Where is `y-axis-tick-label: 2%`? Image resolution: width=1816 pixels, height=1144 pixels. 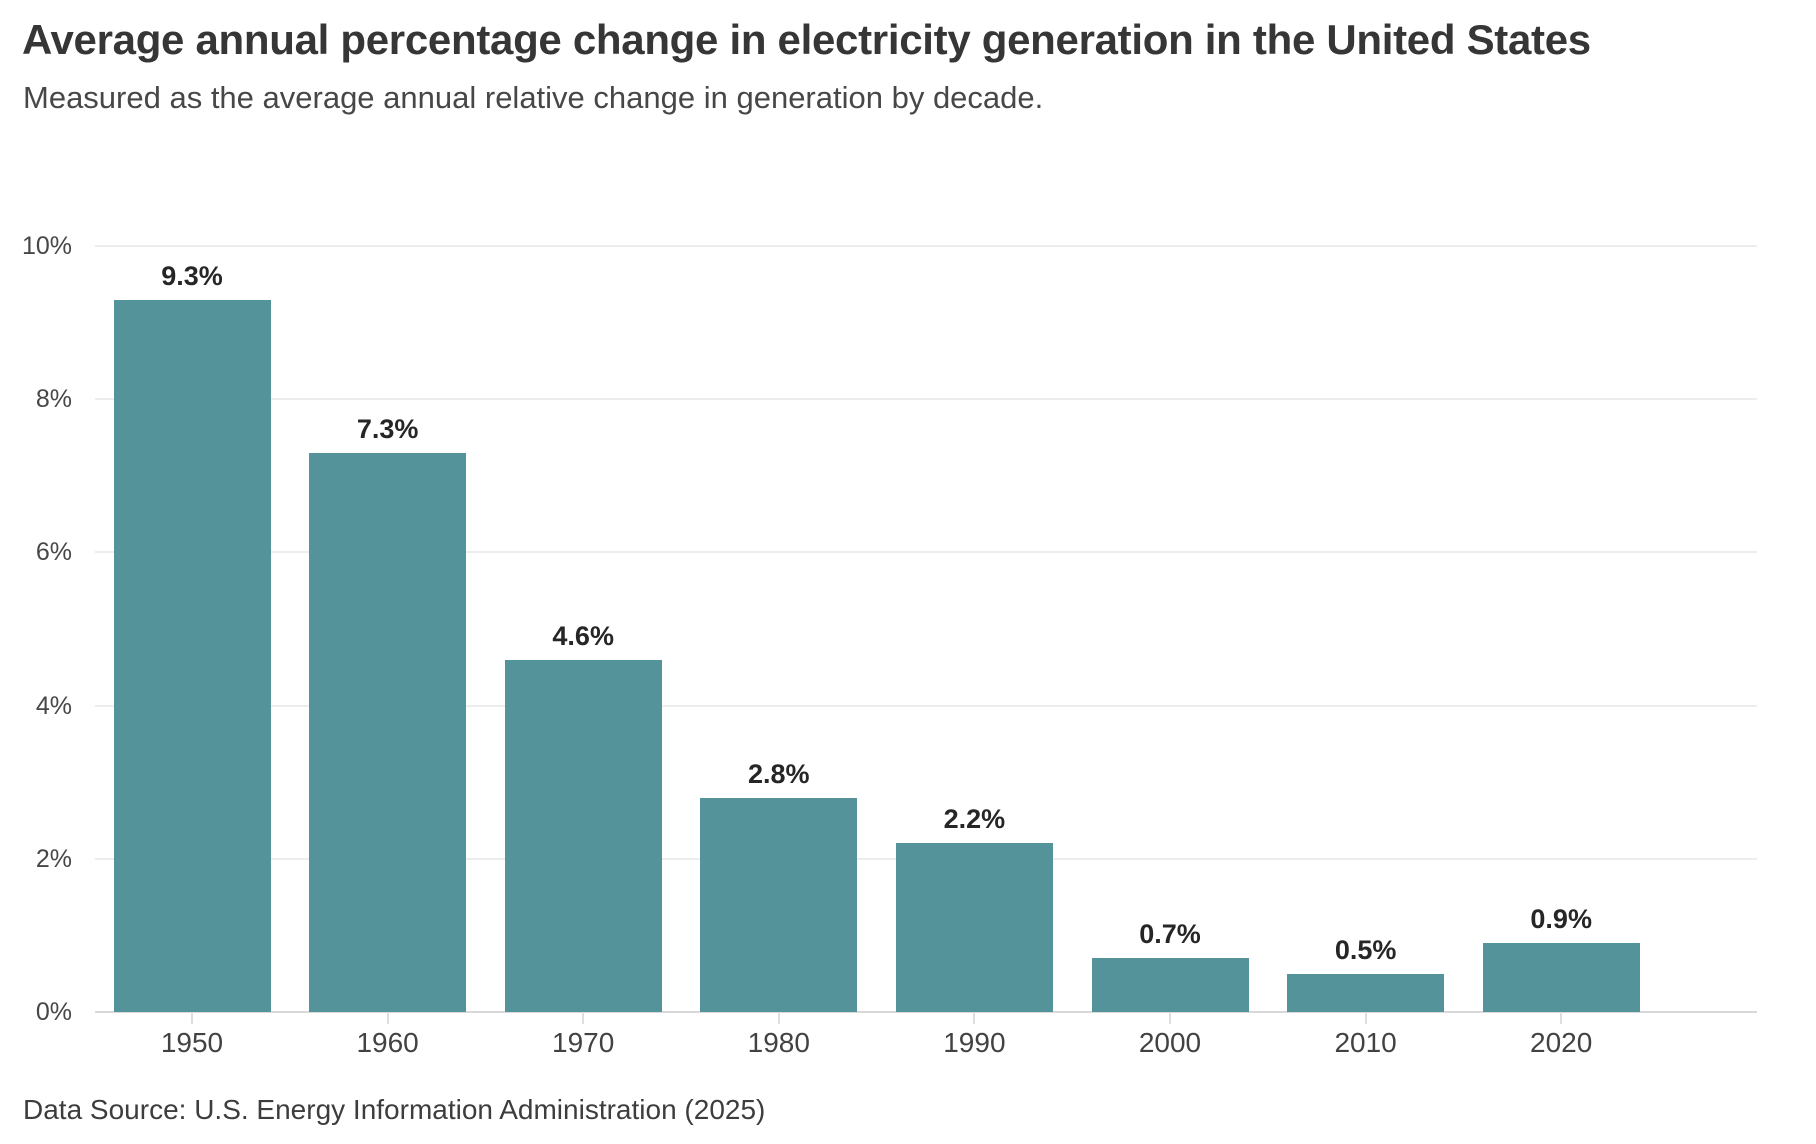
y-axis-tick-label: 2% is located at coordinates (53, 858).